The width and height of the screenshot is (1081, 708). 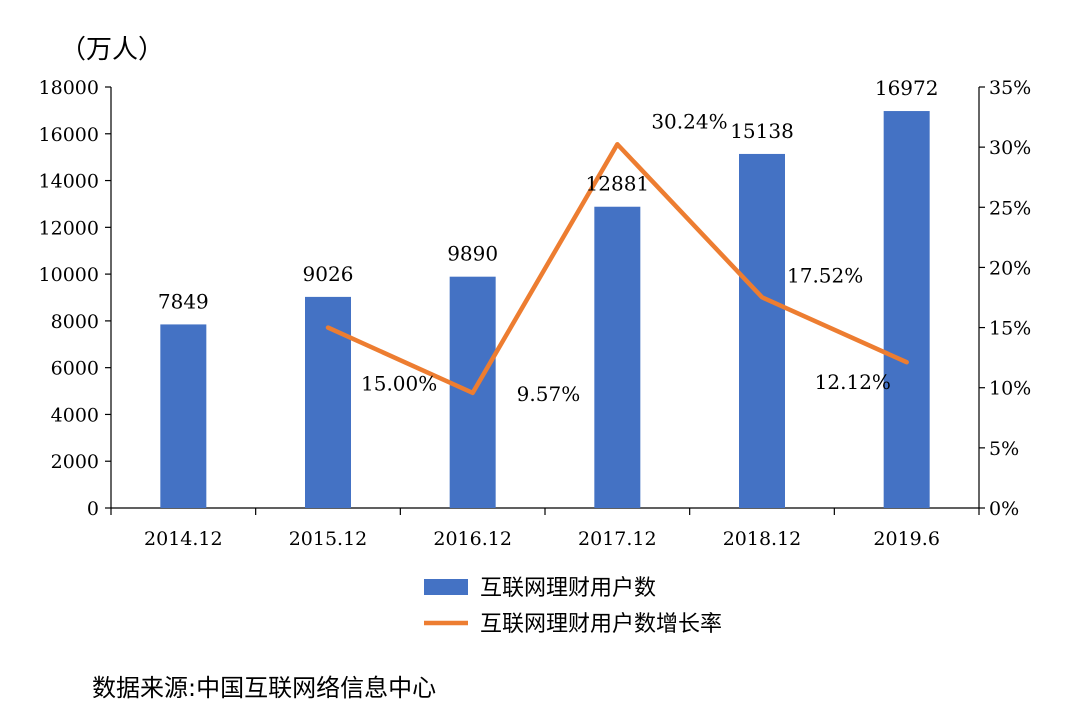 I want to click on left-tick-label: 2000, so click(x=75, y=462).